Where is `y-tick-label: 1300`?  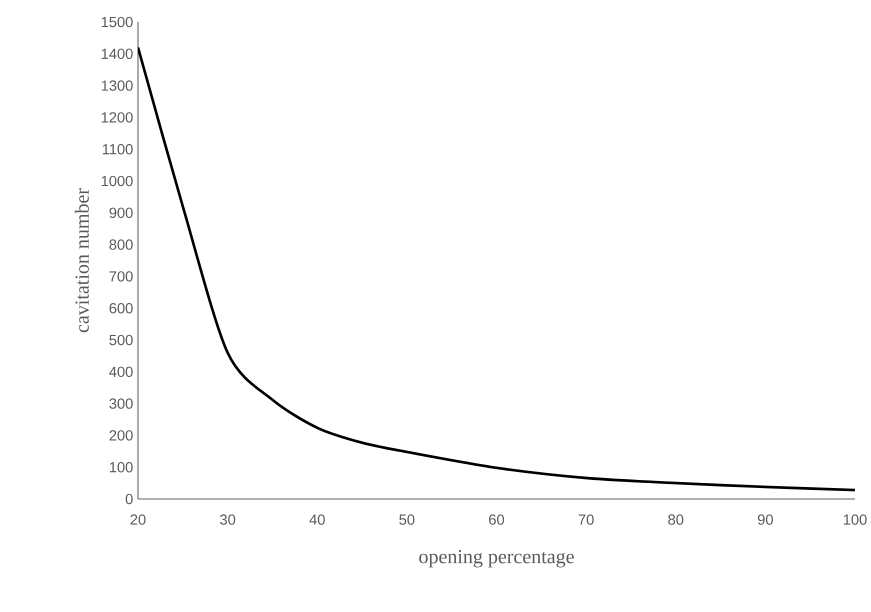
y-tick-label: 1300 is located at coordinates (117, 85).